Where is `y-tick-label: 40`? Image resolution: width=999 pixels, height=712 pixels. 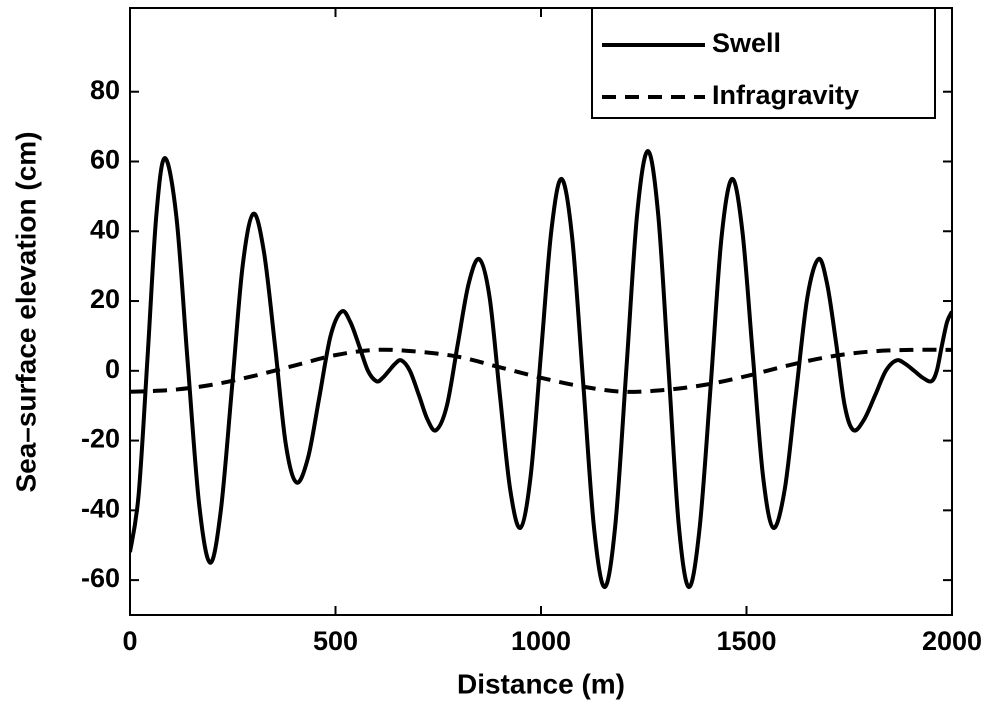 y-tick-label: 40 is located at coordinates (105, 229).